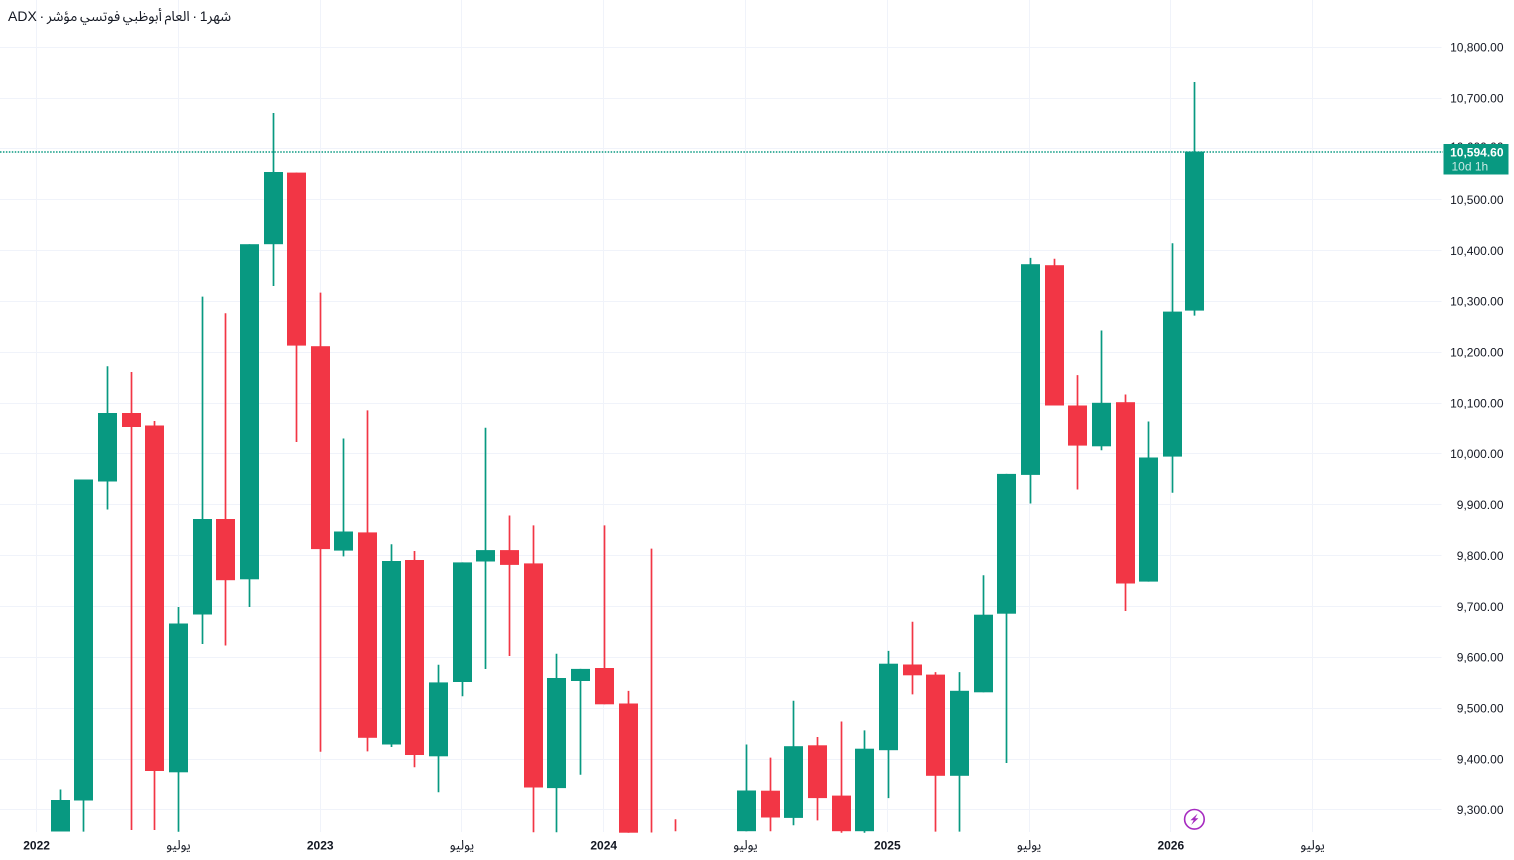 The image size is (1514, 860). I want to click on svg-text: 10,200.00, so click(1477, 353).